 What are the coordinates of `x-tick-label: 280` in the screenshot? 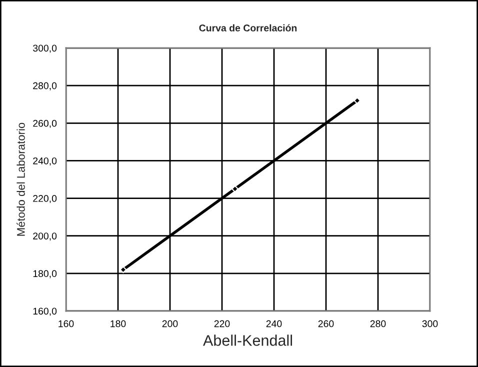 It's located at (378, 324).